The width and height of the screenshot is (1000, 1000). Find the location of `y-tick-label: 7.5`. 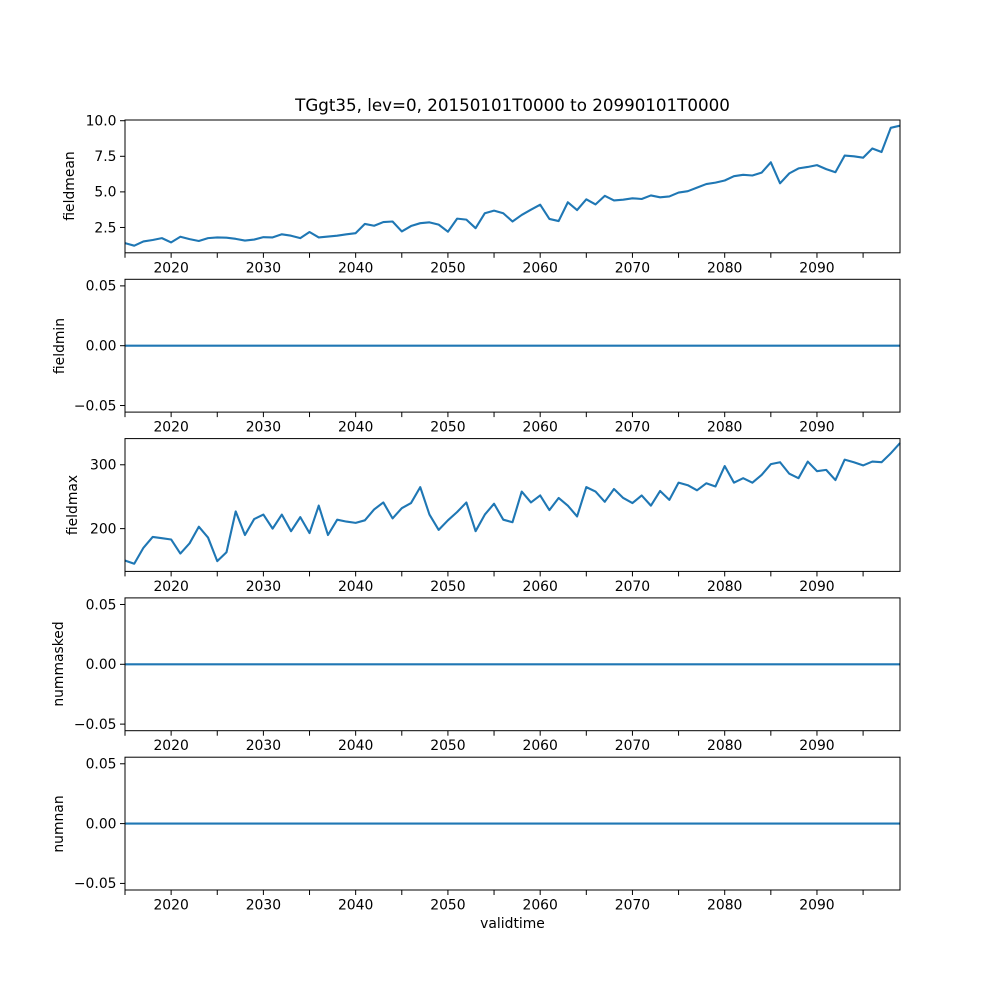

y-tick-label: 7.5 is located at coordinates (105, 157).